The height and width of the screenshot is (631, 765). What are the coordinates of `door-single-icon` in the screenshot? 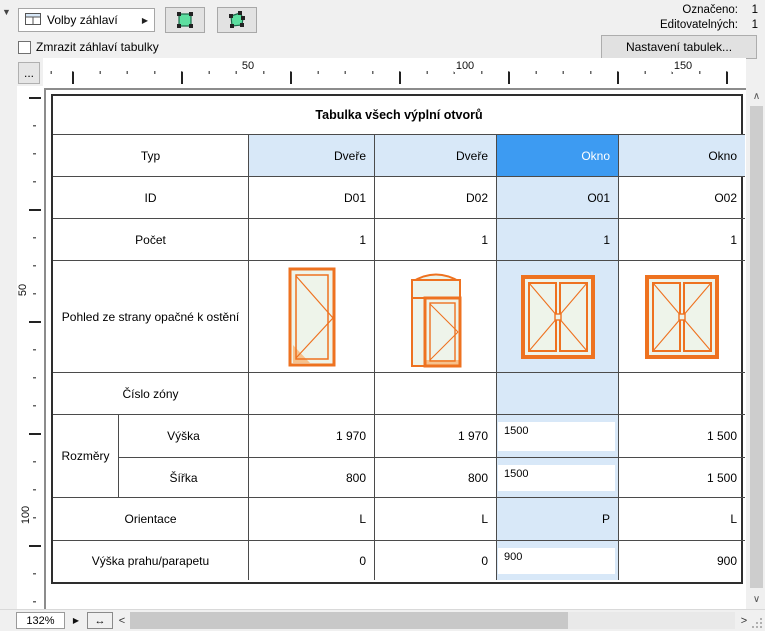 It's located at (311, 316).